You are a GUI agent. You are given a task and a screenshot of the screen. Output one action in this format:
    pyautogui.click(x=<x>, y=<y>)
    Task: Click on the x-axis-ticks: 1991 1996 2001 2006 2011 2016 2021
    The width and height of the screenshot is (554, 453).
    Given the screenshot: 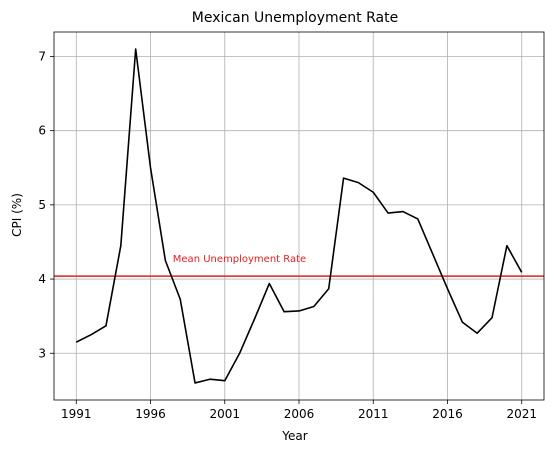 What is the action you would take?
    pyautogui.click(x=299, y=410)
    